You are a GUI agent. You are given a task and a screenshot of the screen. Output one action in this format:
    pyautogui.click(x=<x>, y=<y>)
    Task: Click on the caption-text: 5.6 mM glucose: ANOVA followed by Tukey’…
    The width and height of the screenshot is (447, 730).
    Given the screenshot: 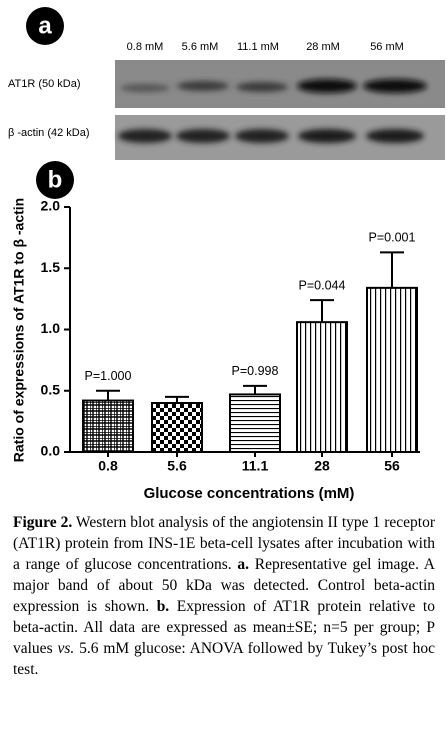 What is the action you would take?
    pyautogui.click(x=224, y=659)
    